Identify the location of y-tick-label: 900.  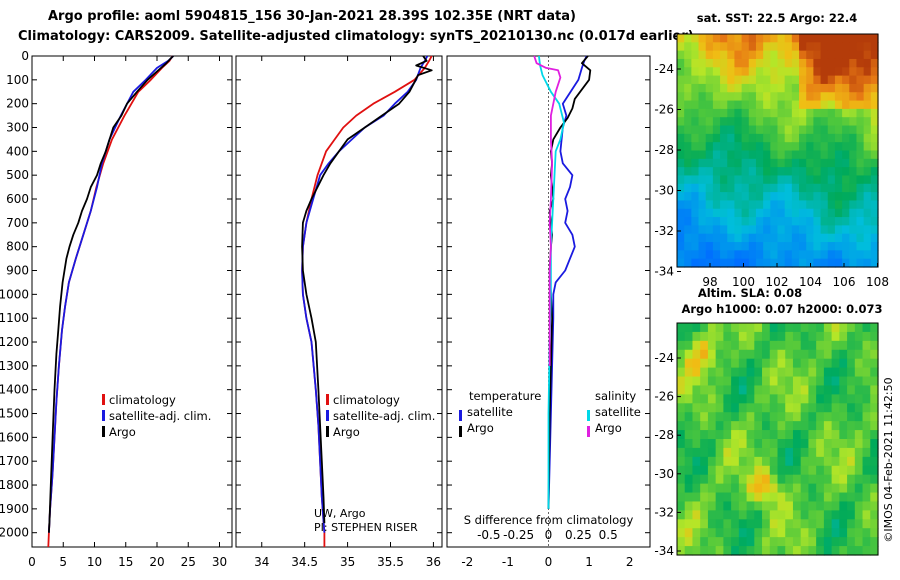
(17, 271).